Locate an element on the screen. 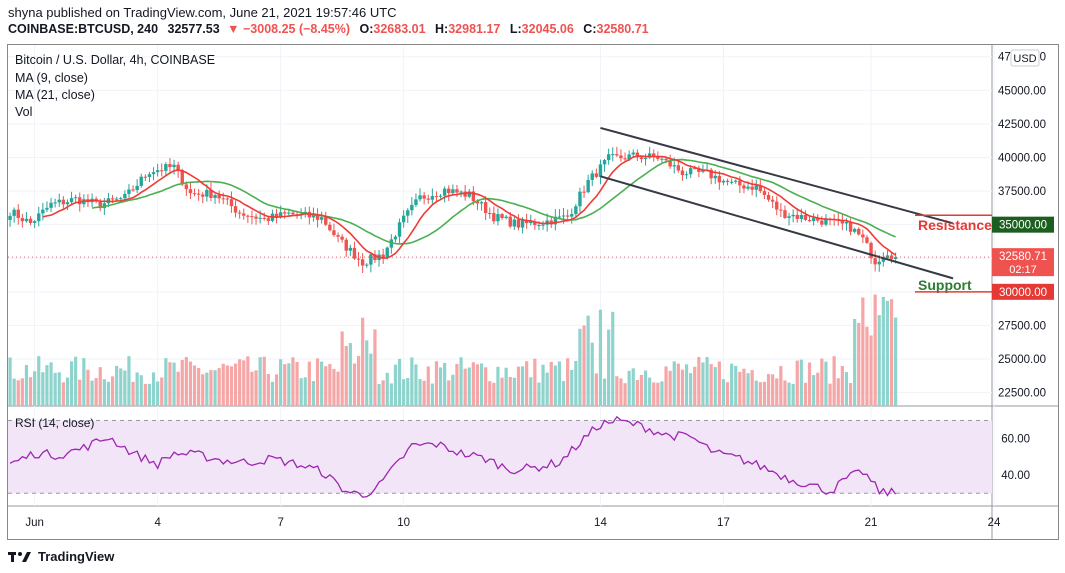 The height and width of the screenshot is (573, 1065). footer: TradingView is located at coordinates (61, 556).